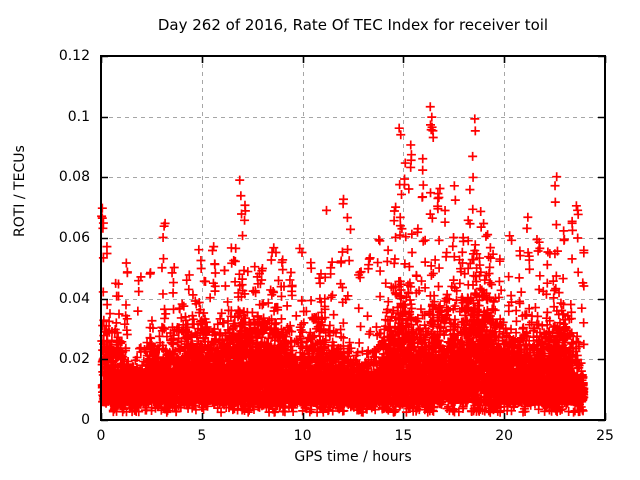 The image size is (640, 480). What do you see at coordinates (353, 457) in the screenshot?
I see `x-axis-label: GPS time / hours` at bounding box center [353, 457].